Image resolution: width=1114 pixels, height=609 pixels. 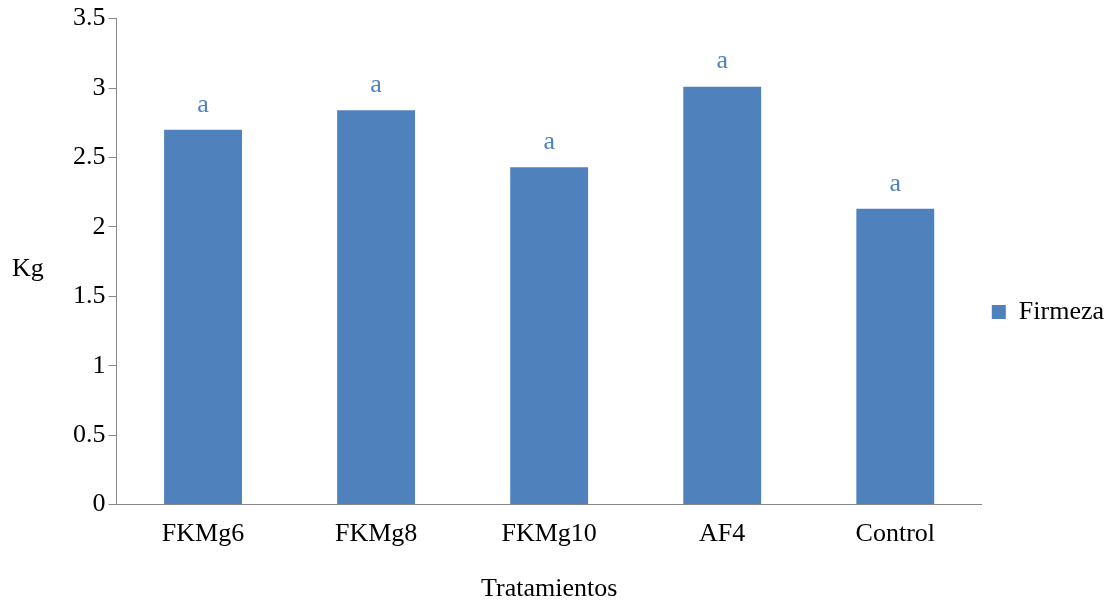 What do you see at coordinates (89, 156) in the screenshot?
I see `y-tick-label: 2.5` at bounding box center [89, 156].